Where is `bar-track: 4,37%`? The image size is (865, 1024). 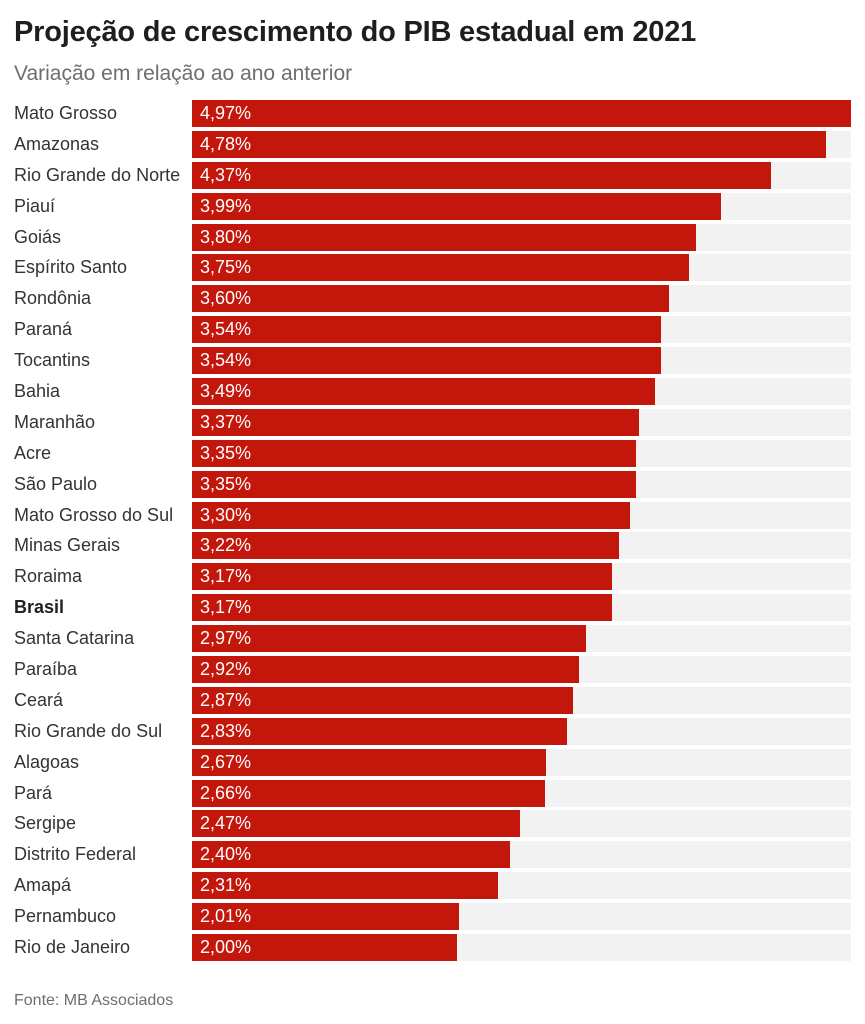 bar-track: 4,37% is located at coordinates (521, 175).